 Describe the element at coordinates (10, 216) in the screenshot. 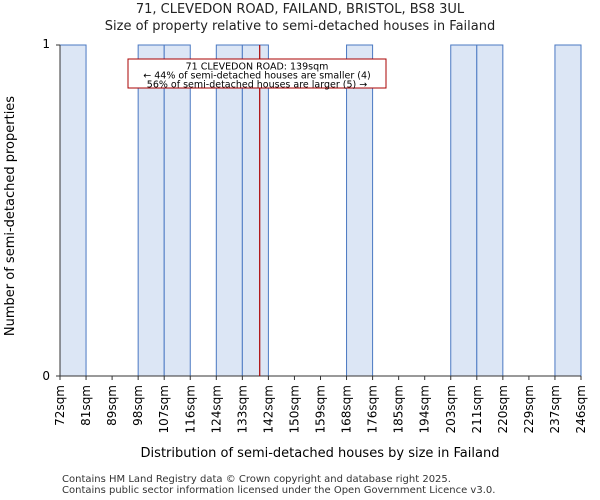

I see `y-axis-label: Number of semi-detached properties` at that location.